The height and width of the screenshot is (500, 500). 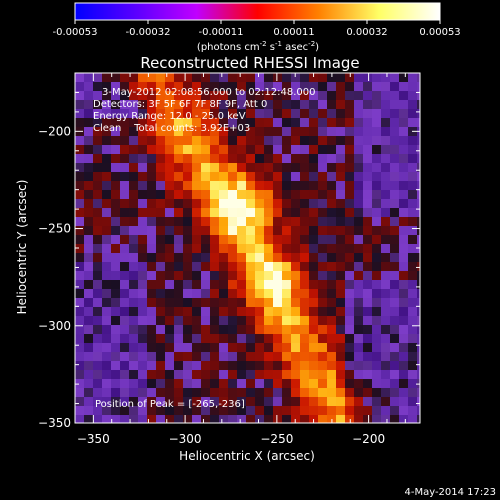 What do you see at coordinates (450, 492) in the screenshot?
I see `footer-date: 4-May-2014 17:23` at bounding box center [450, 492].